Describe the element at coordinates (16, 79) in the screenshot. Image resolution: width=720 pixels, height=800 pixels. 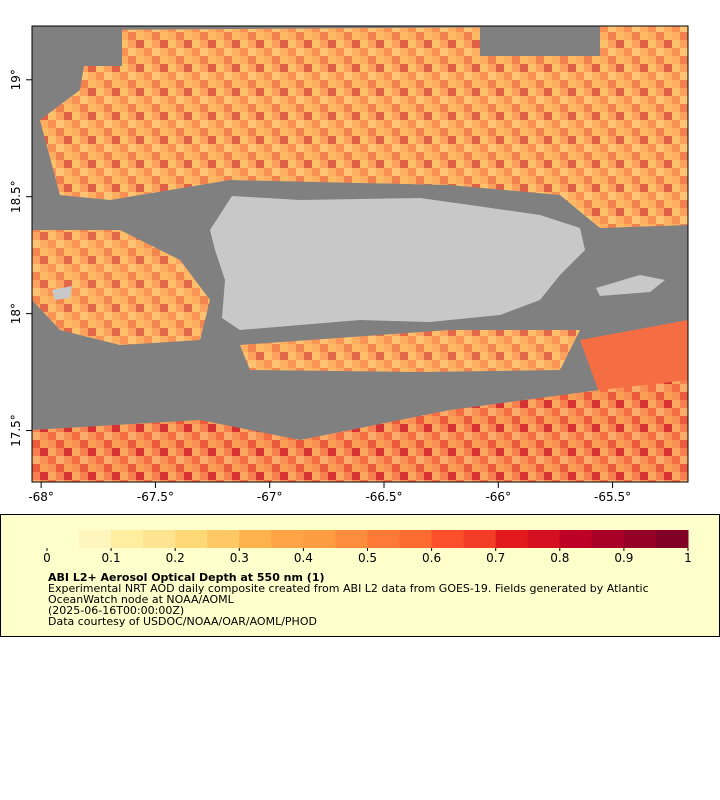
I see `y-tick-label: 19°` at that location.